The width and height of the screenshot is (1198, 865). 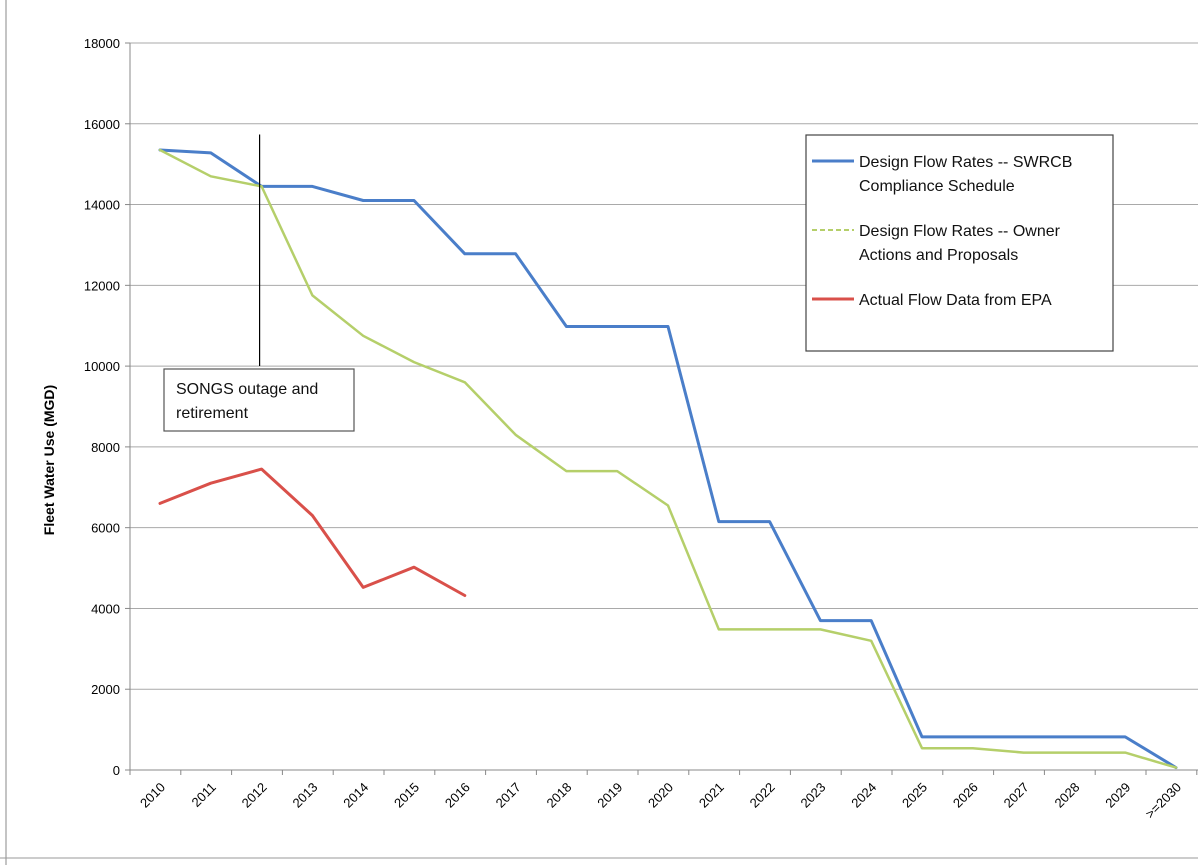 I want to click on y-tick-label: 10000, so click(x=102, y=366).